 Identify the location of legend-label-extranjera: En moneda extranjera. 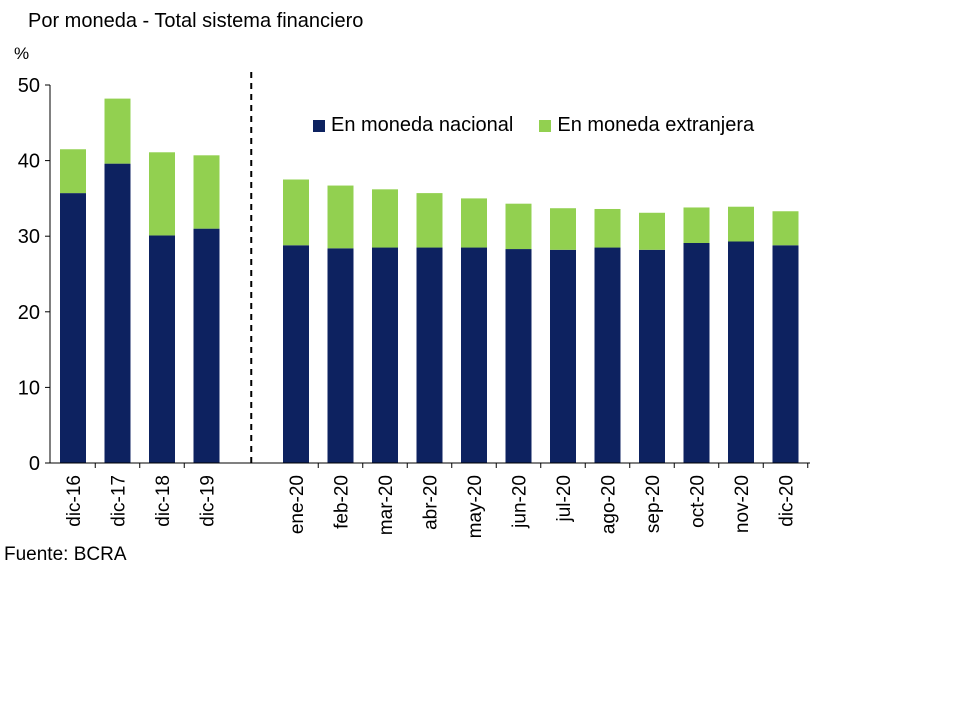
(656, 125).